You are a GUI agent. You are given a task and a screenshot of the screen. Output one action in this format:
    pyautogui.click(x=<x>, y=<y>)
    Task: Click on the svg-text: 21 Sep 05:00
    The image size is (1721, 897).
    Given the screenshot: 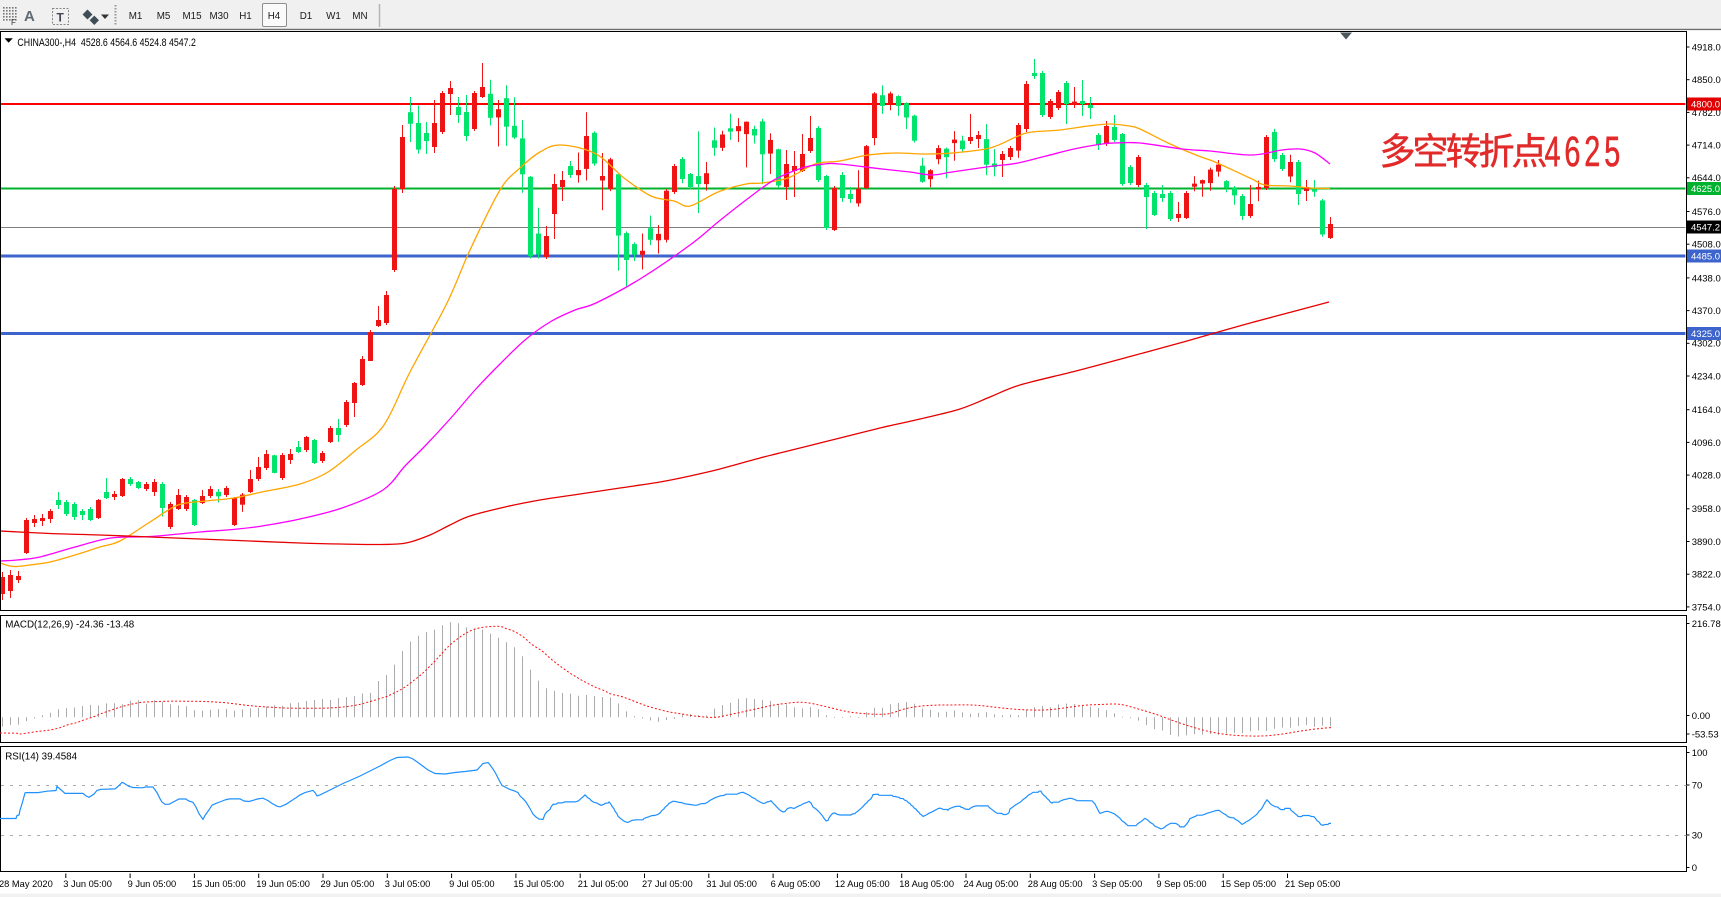 What is the action you would take?
    pyautogui.click(x=1312, y=884)
    